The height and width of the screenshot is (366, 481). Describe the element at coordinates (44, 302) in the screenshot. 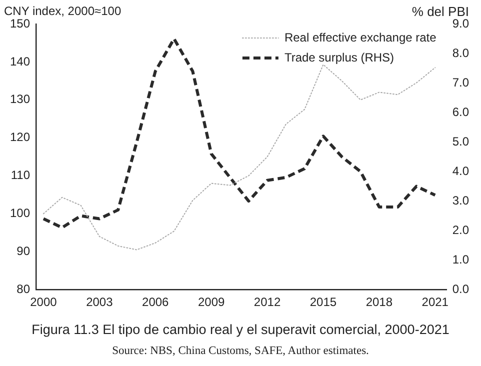

I see `x-tick-label: 2000` at that location.